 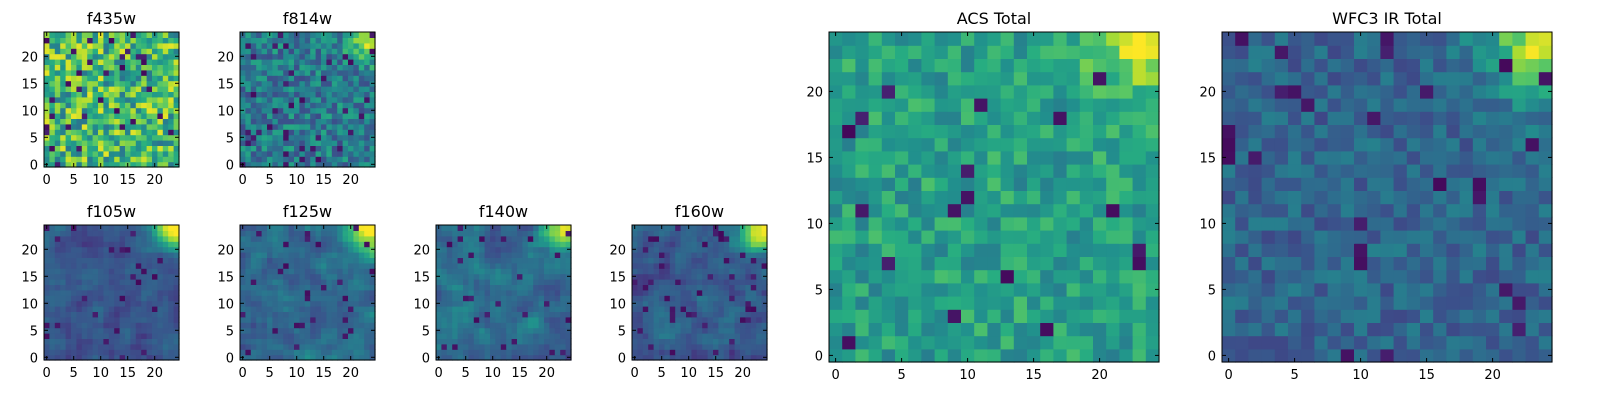 I want to click on axes-frame, so click(x=503, y=292).